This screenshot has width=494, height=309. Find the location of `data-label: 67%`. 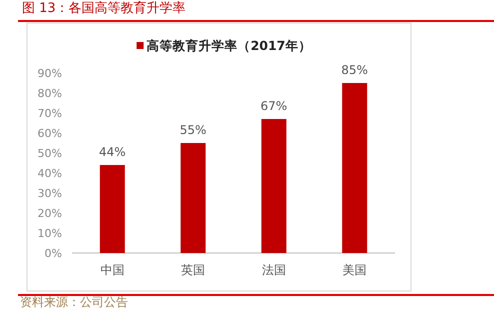

data-label: 67% is located at coordinates (274, 106).